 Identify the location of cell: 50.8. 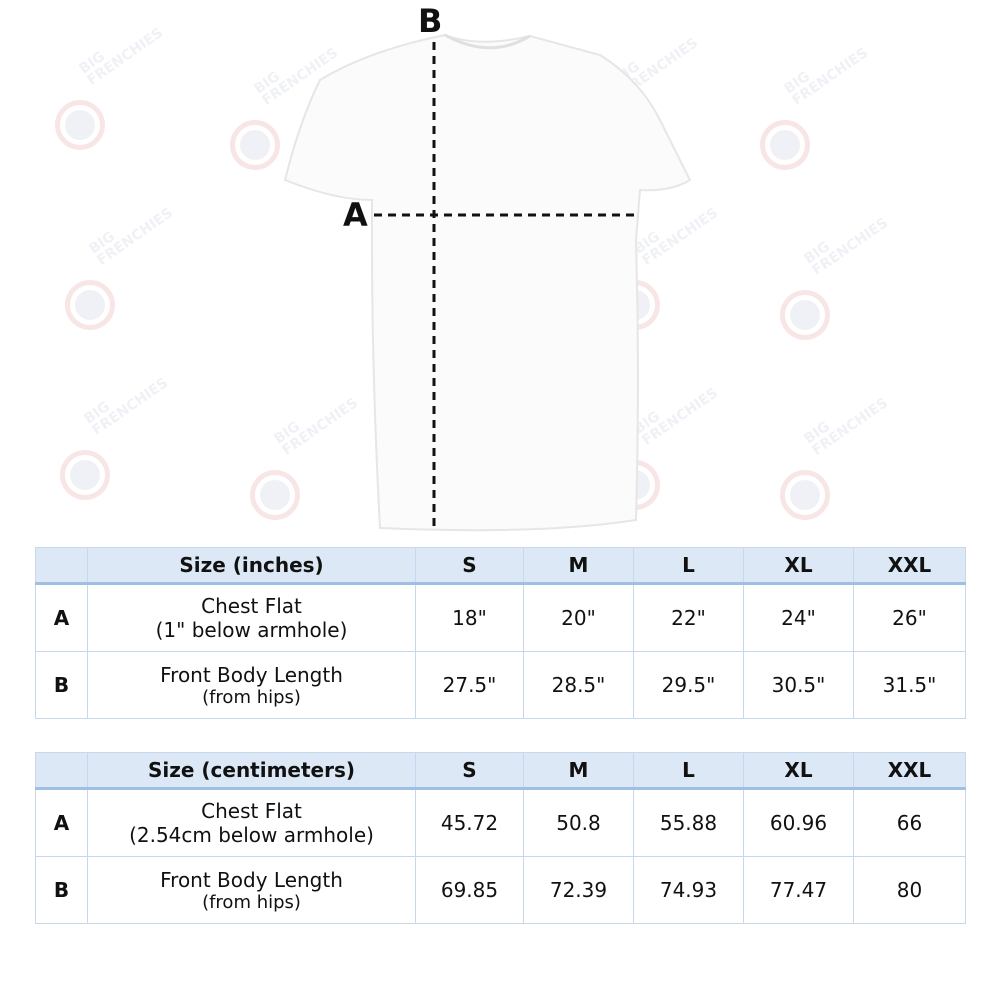
(578, 822).